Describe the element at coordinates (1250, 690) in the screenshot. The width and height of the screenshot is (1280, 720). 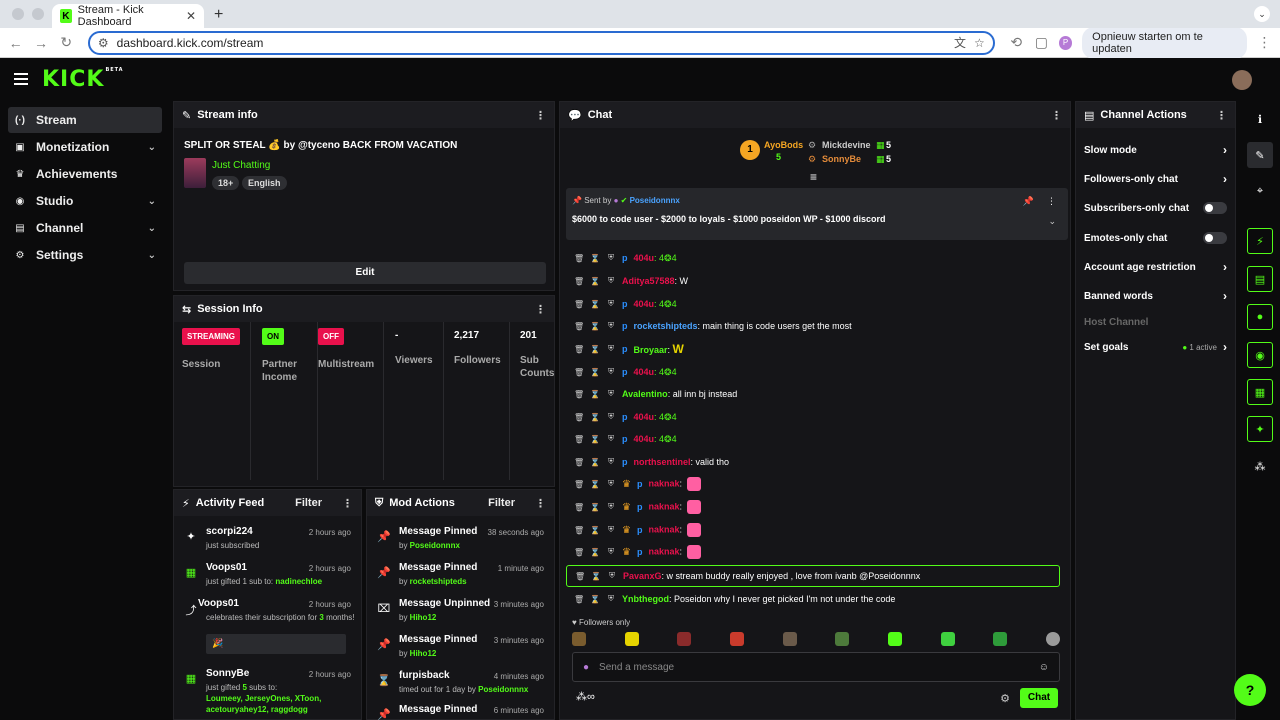
I see `help-button: ?` at that location.